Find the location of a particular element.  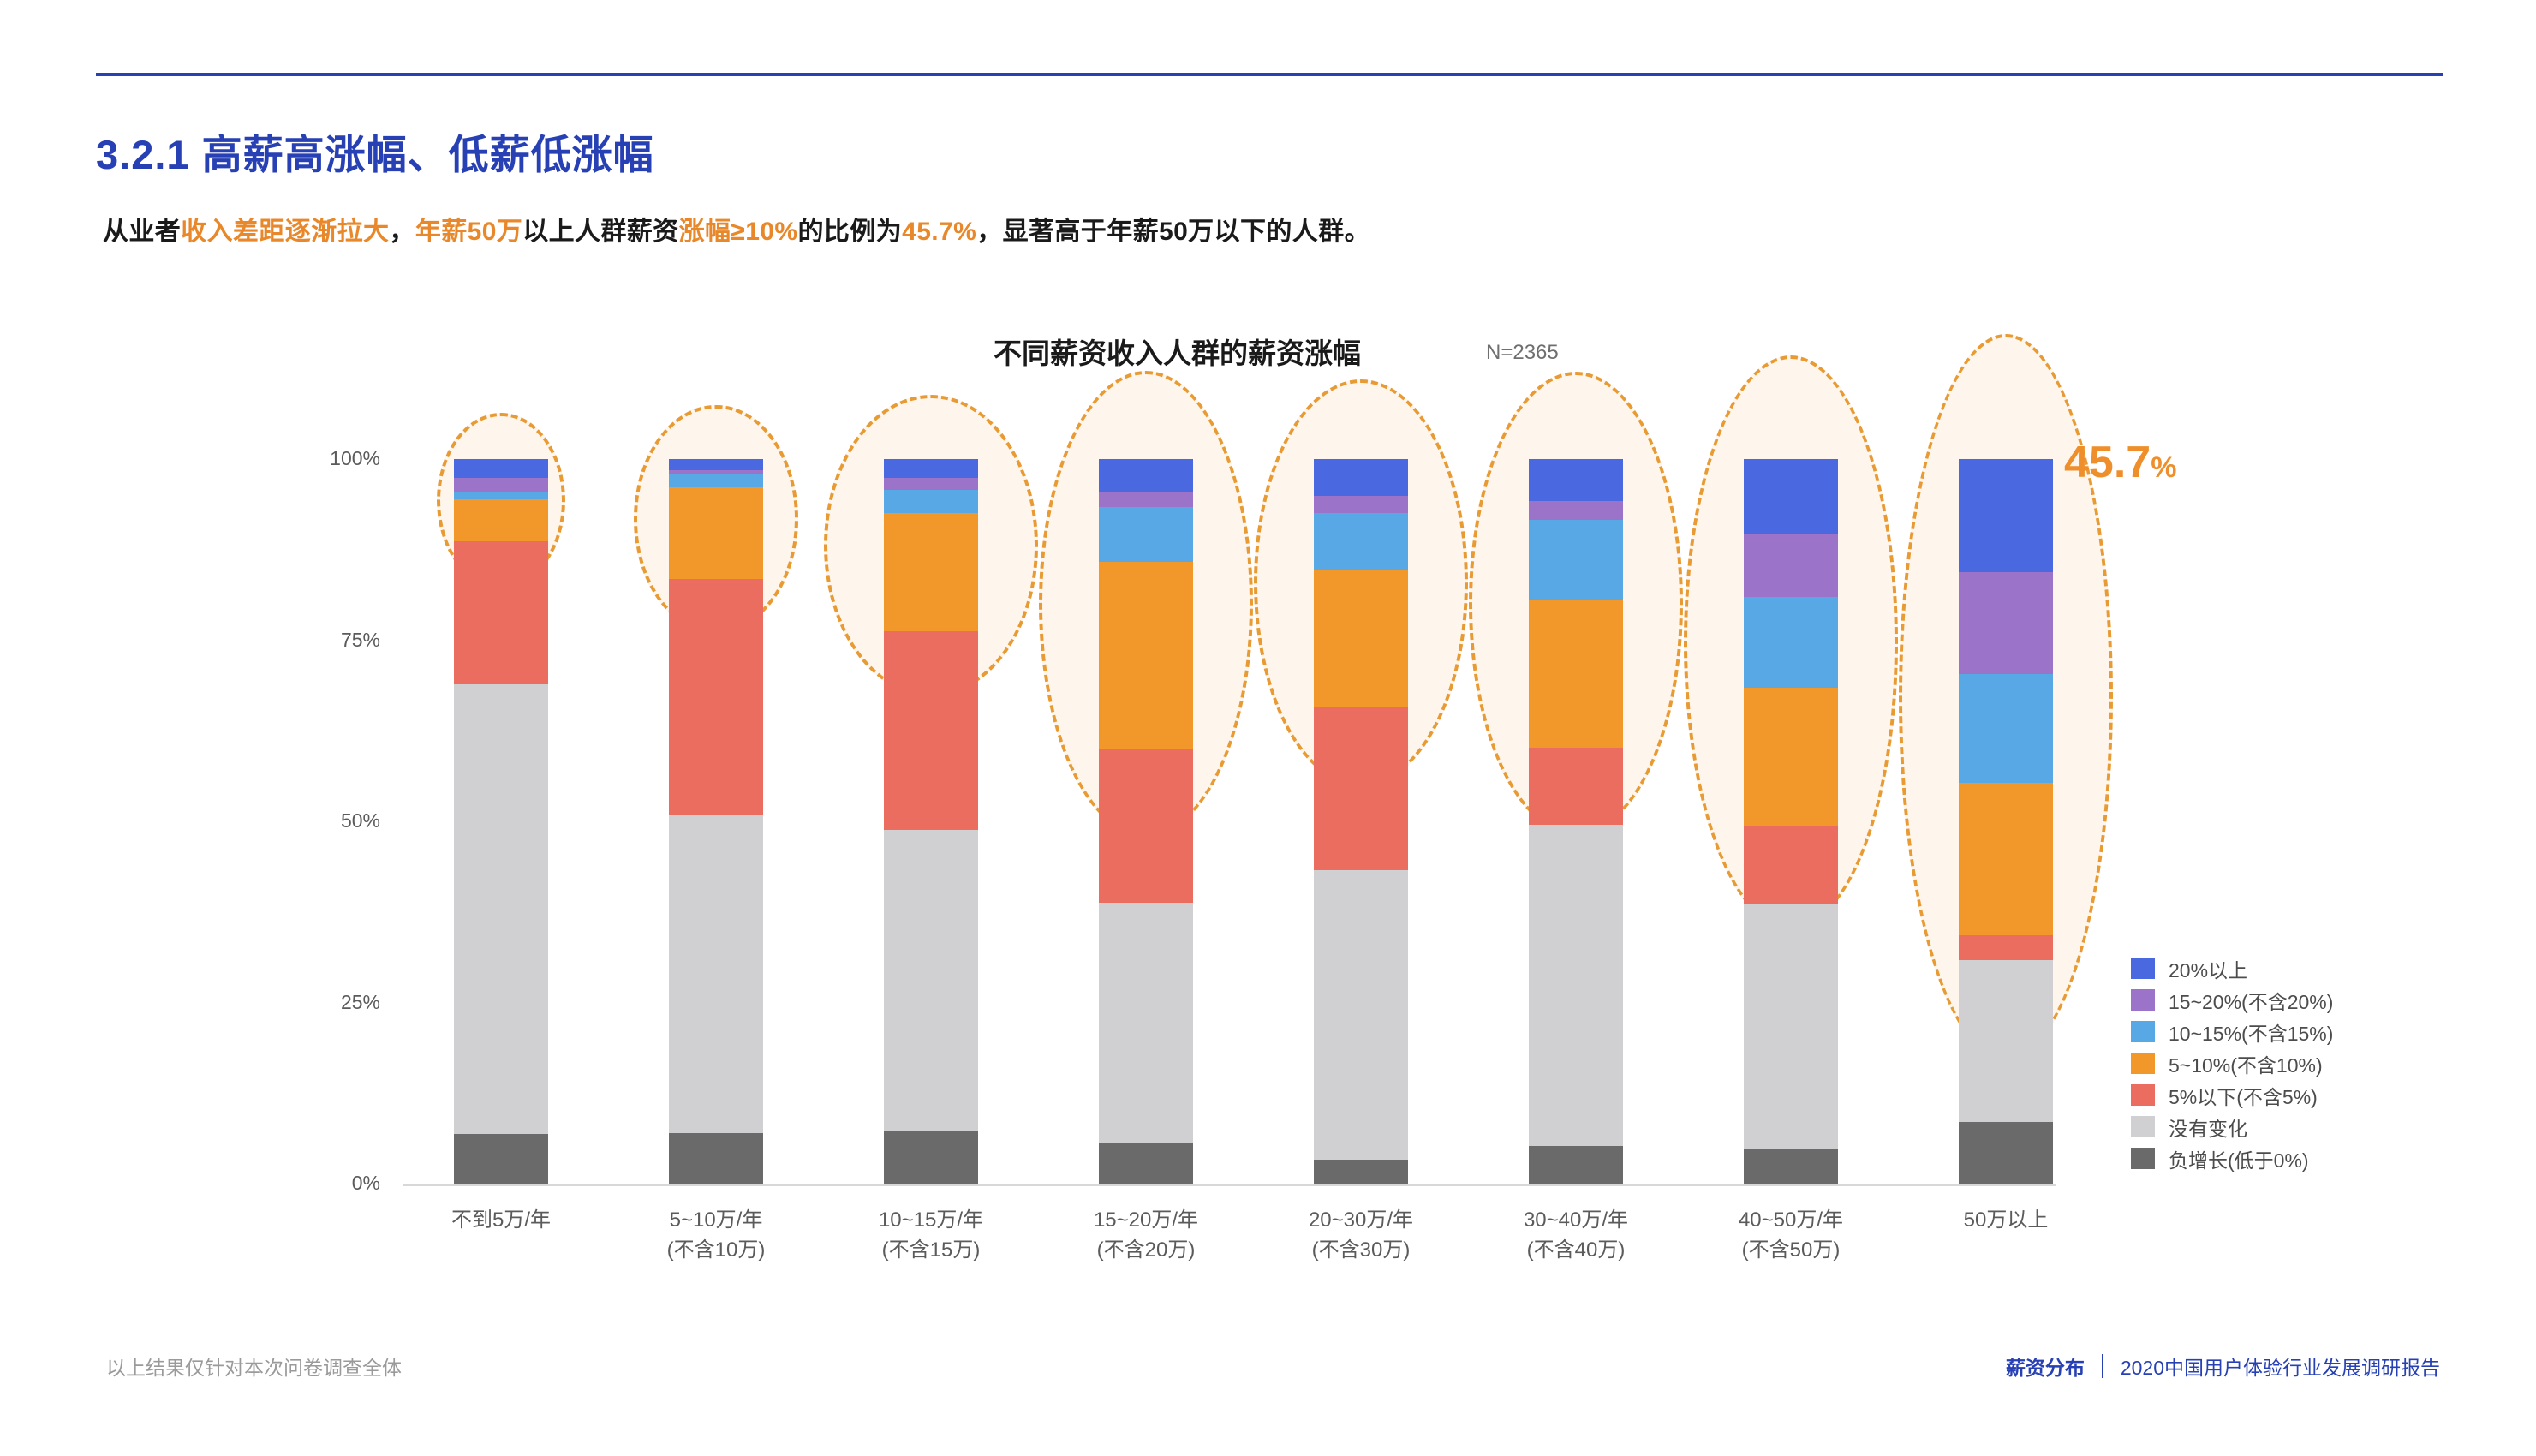

y-tick-label: 75% is located at coordinates (360, 639).